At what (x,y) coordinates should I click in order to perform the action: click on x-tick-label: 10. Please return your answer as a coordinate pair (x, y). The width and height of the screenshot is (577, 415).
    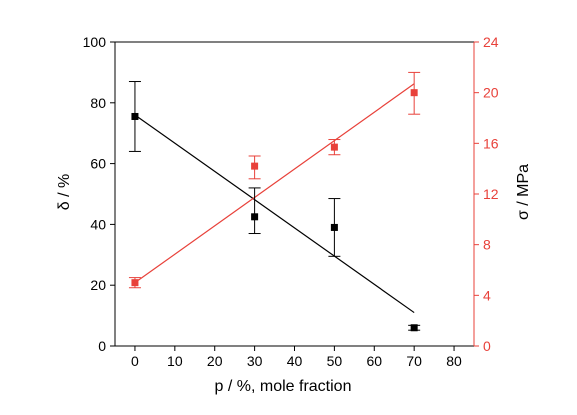
    Looking at the image, I should click on (175, 361).